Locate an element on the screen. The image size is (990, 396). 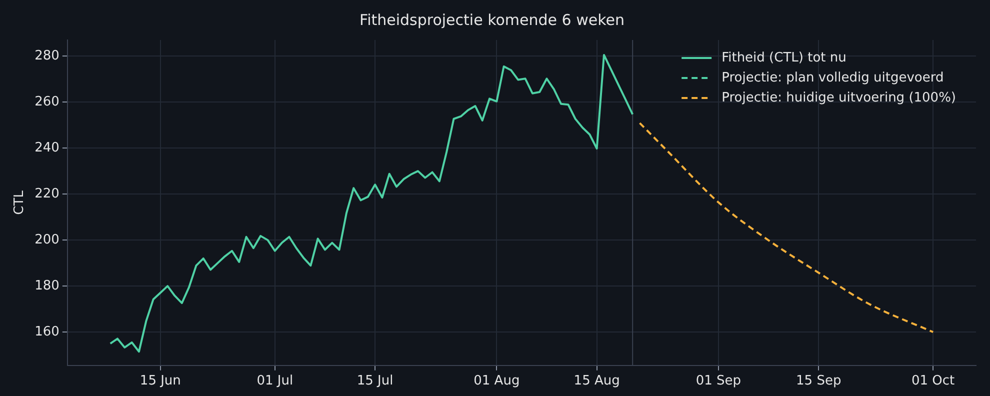
x-tick-label: 01 Sep is located at coordinates (719, 381).